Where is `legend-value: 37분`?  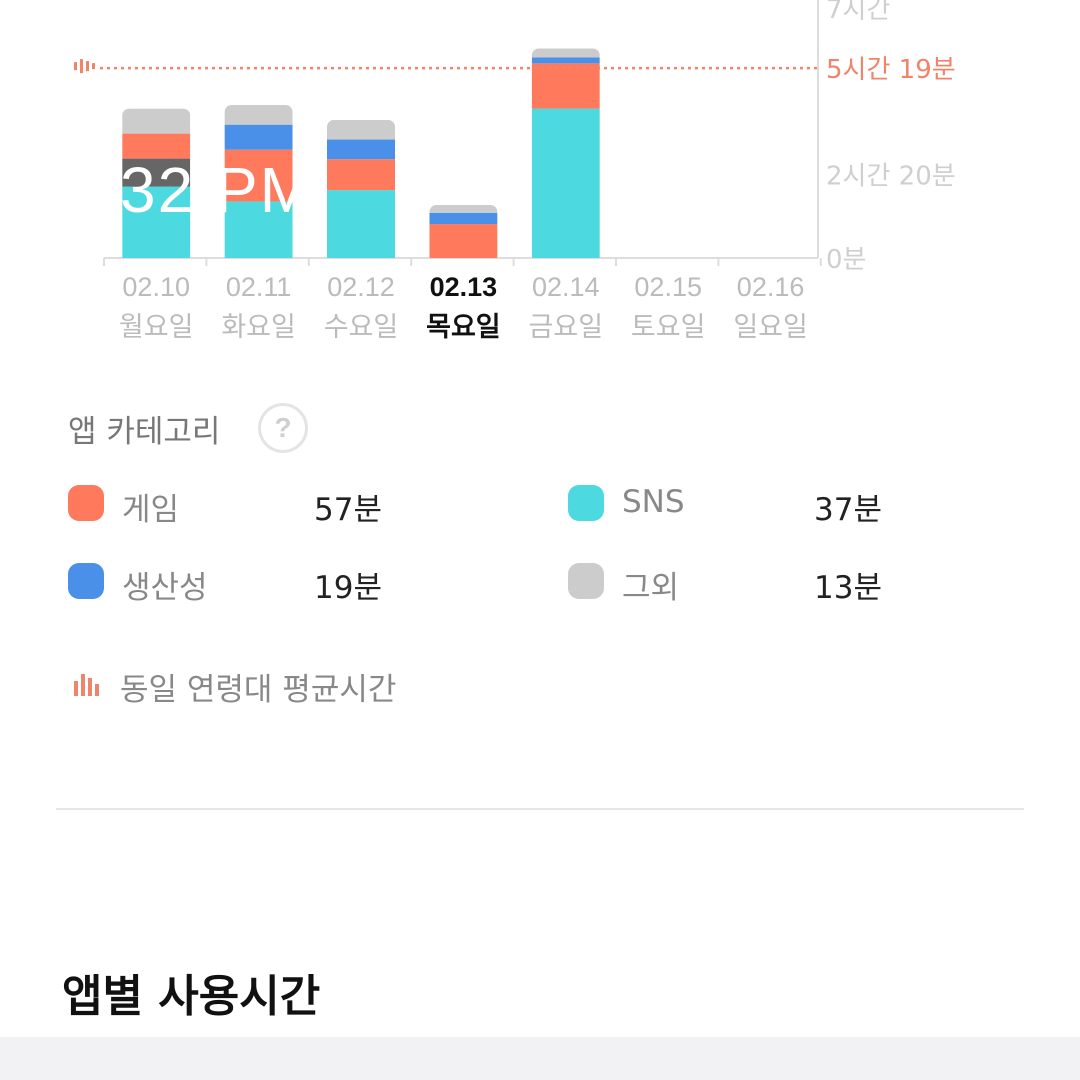 legend-value: 37분 is located at coordinates (848, 510).